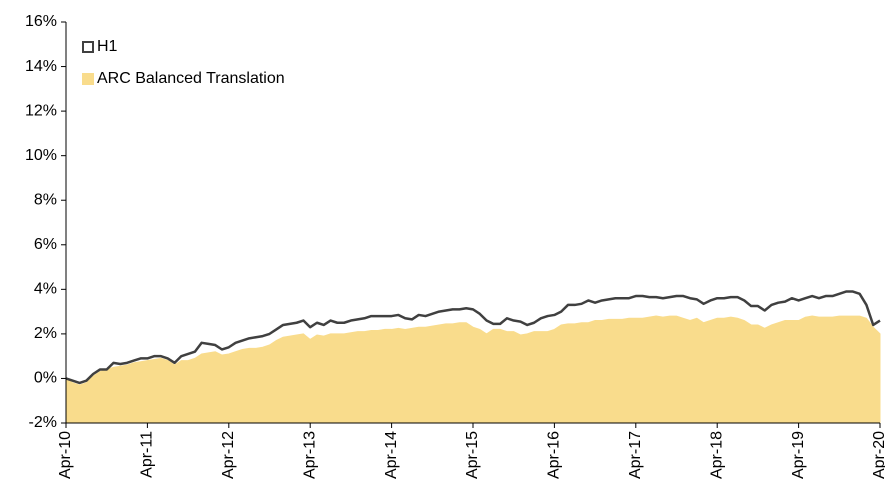 This screenshot has width=885, height=497. Describe the element at coordinates (45, 378) in the screenshot. I see `y-tick-label: 0%` at that location.